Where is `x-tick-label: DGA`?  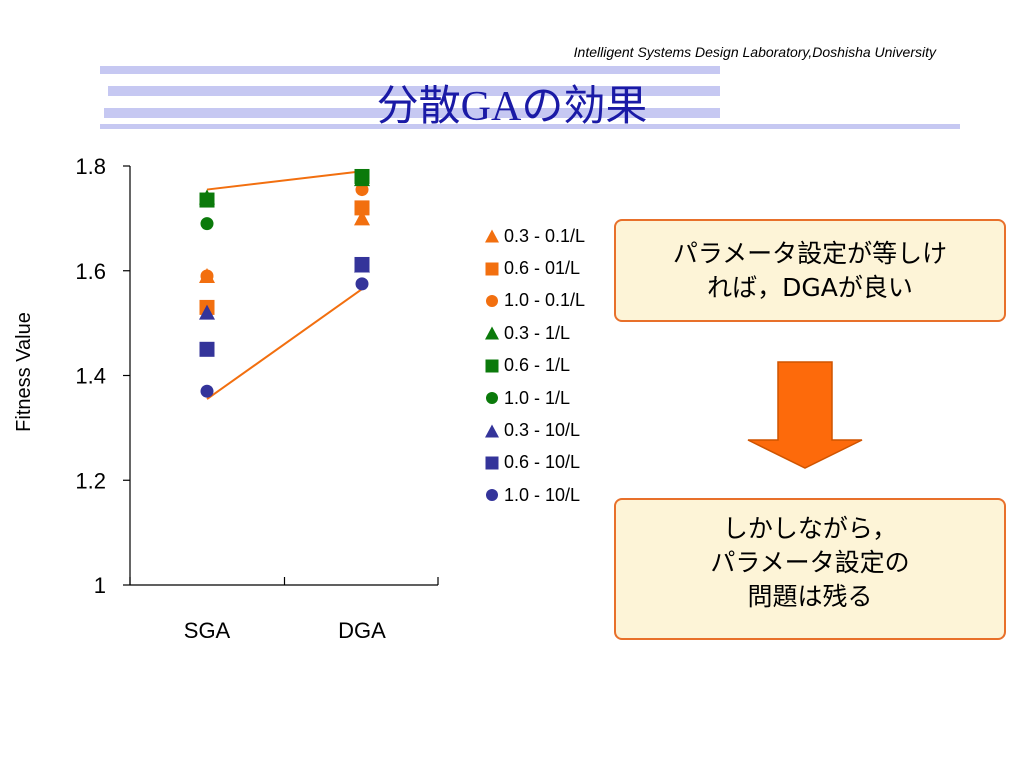
x-tick-label: DGA is located at coordinates (362, 630).